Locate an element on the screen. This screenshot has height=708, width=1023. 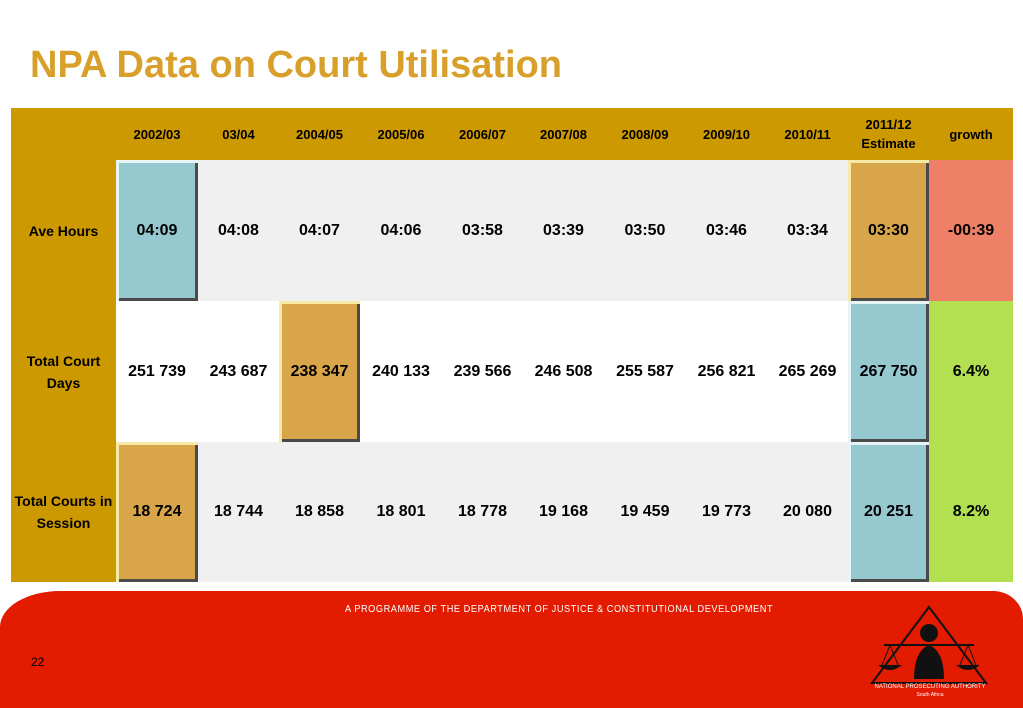
header-cell-growth: growth is located at coordinates (971, 134).